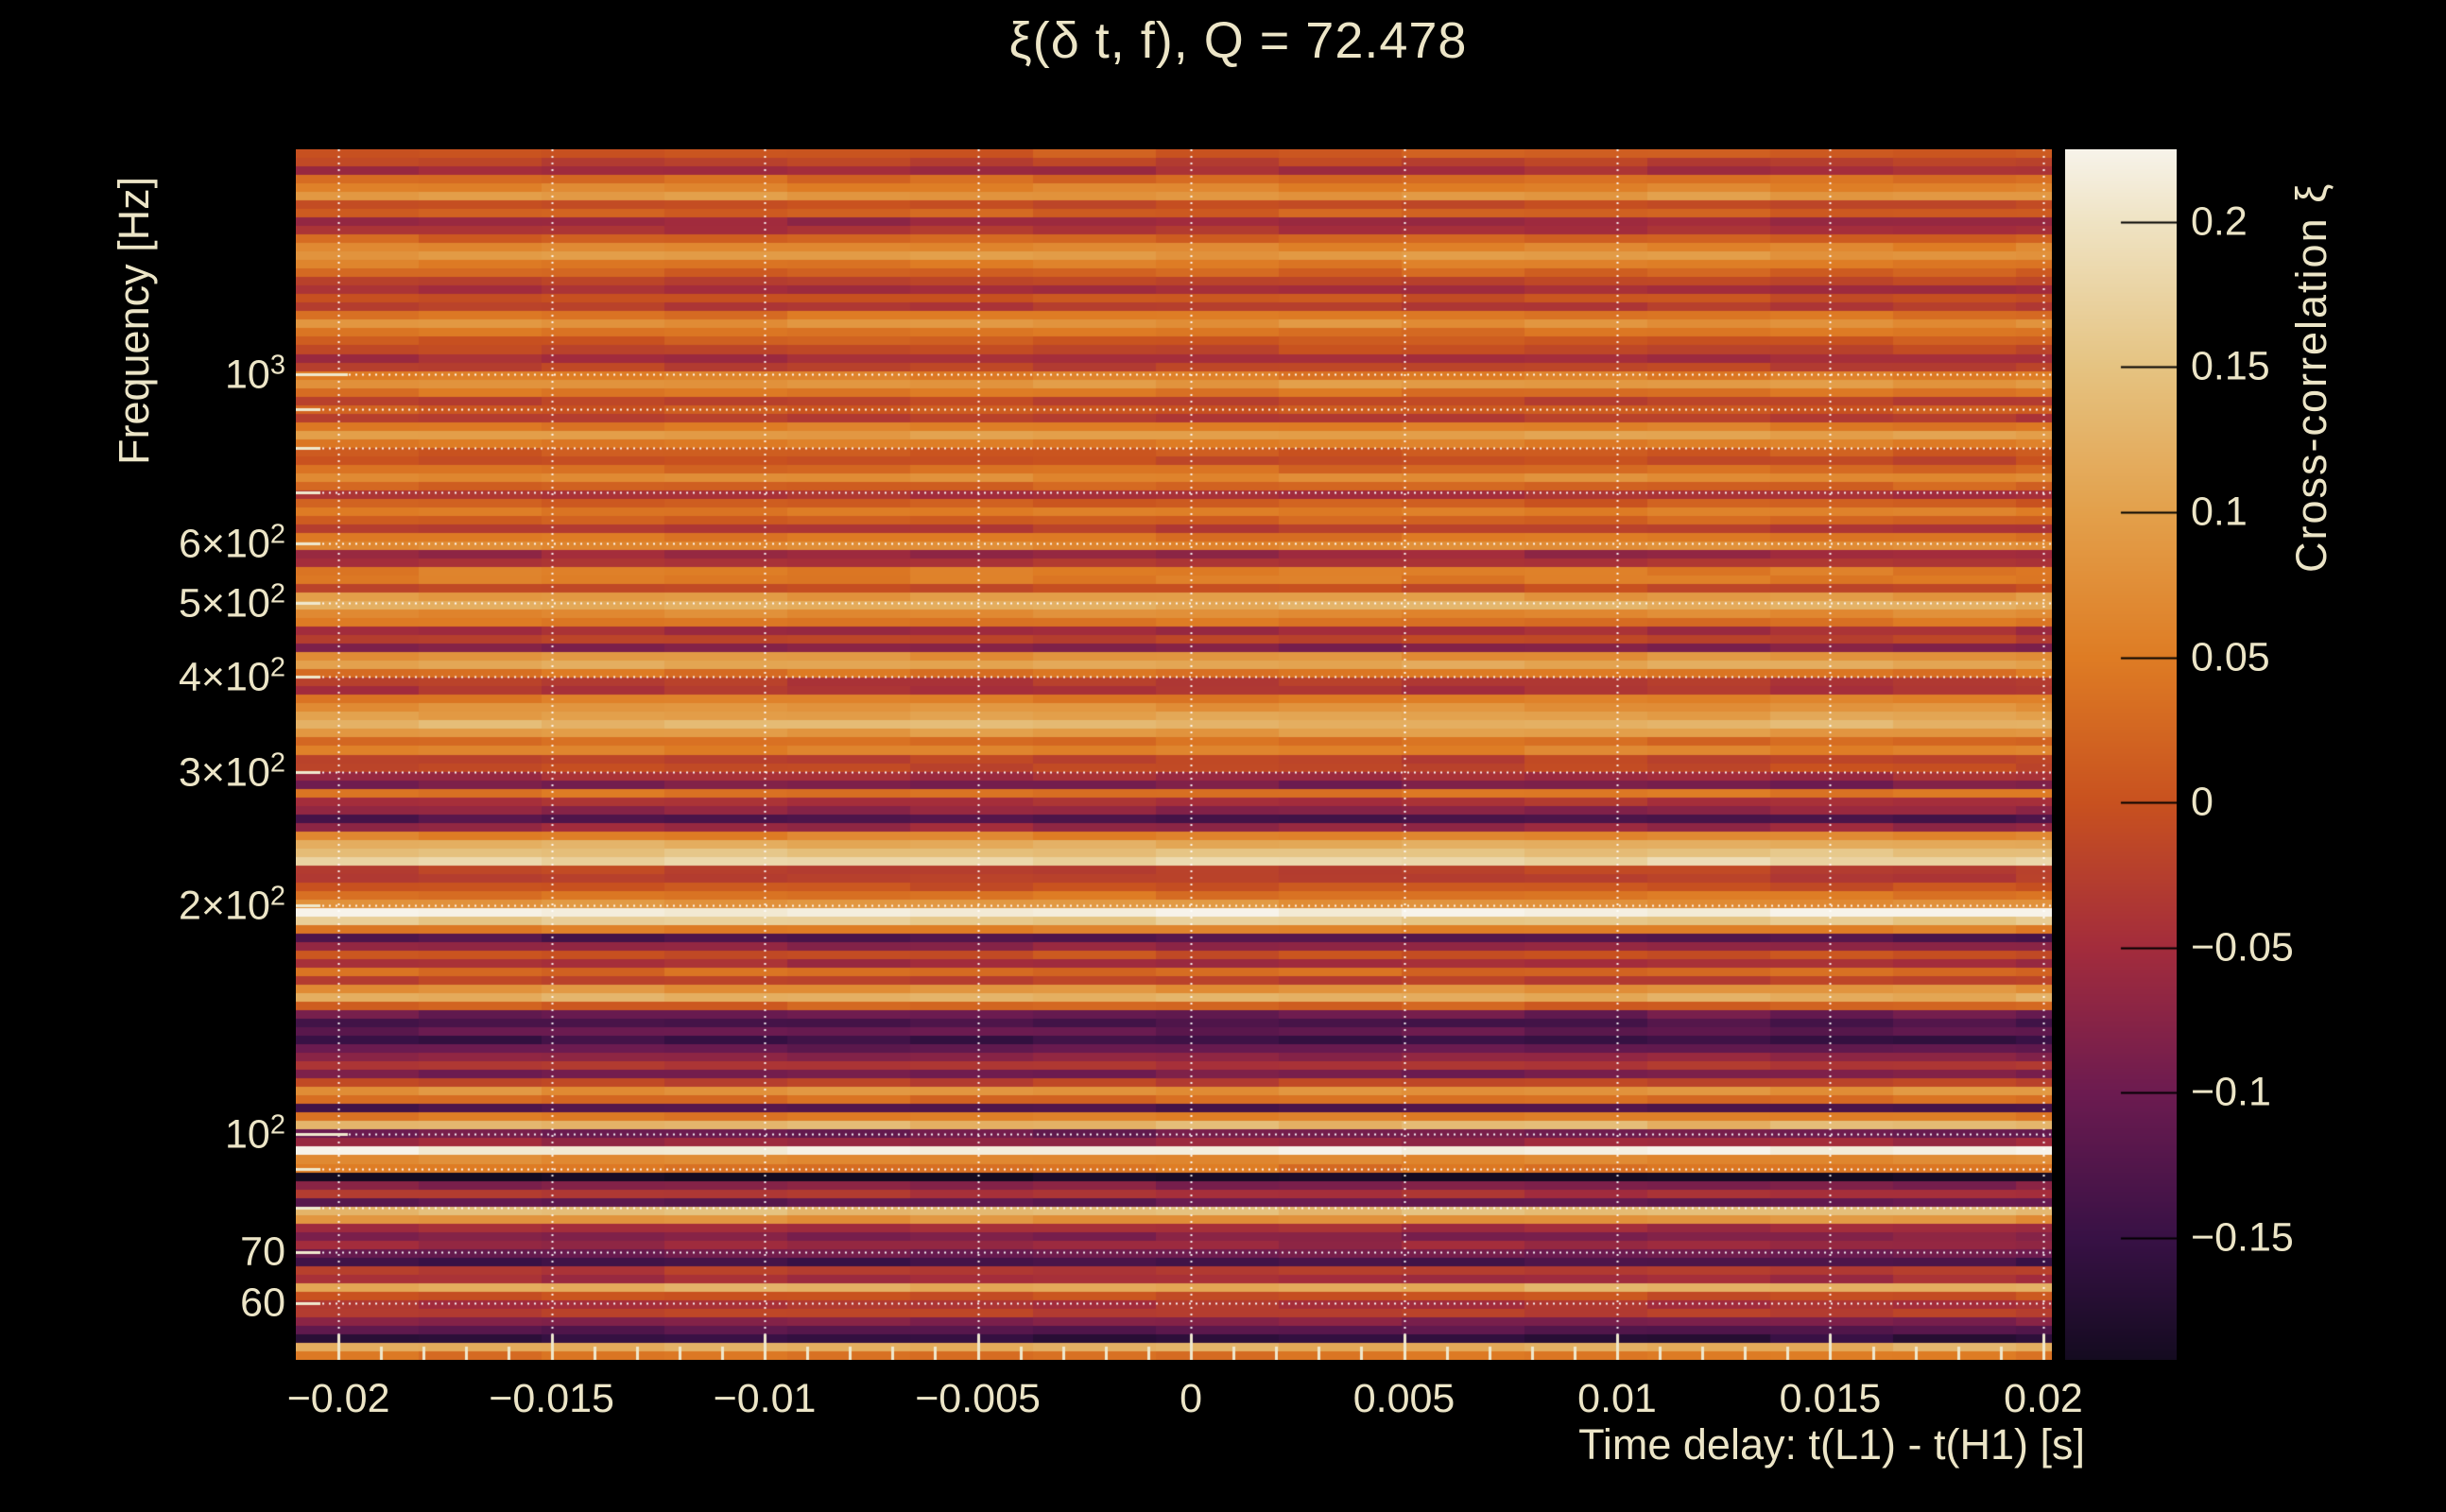 The width and height of the screenshot is (2446, 1512). What do you see at coordinates (2044, 1398) in the screenshot?
I see `x-tick-label: 0.02` at bounding box center [2044, 1398].